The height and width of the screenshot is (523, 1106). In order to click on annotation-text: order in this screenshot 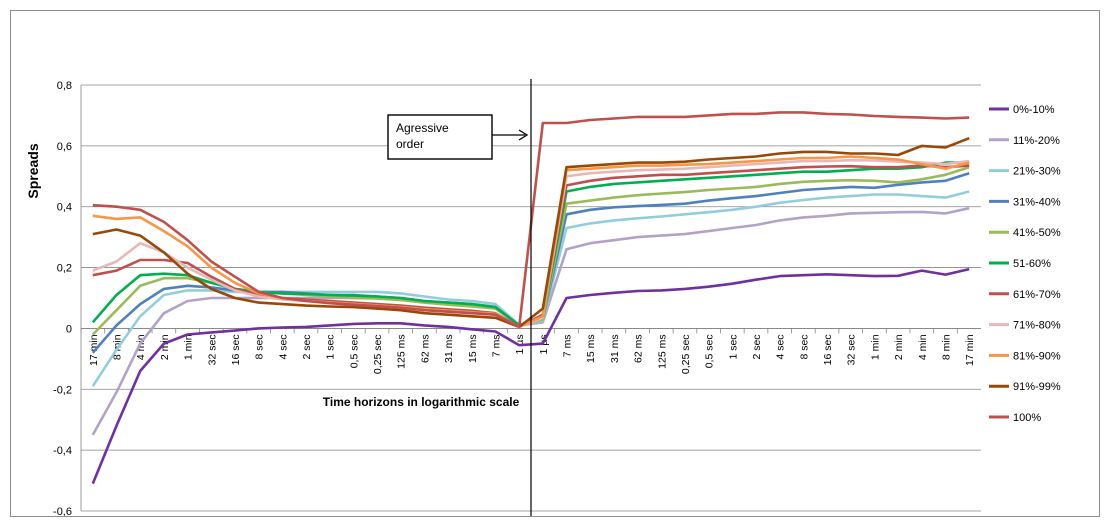, I will do `click(410, 144)`.